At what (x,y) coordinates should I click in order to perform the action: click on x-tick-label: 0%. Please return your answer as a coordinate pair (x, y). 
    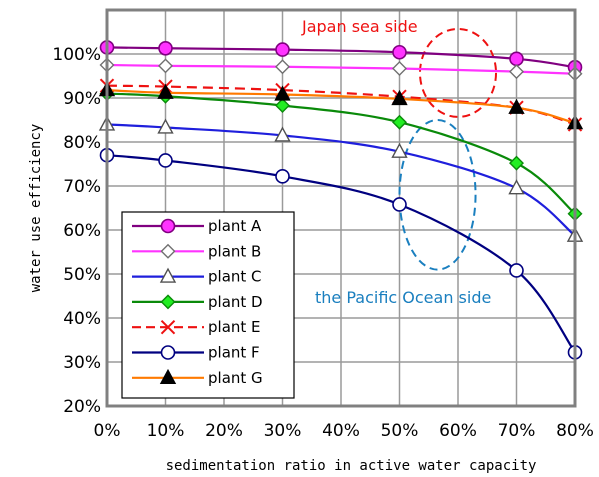
    Looking at the image, I should click on (107, 431).